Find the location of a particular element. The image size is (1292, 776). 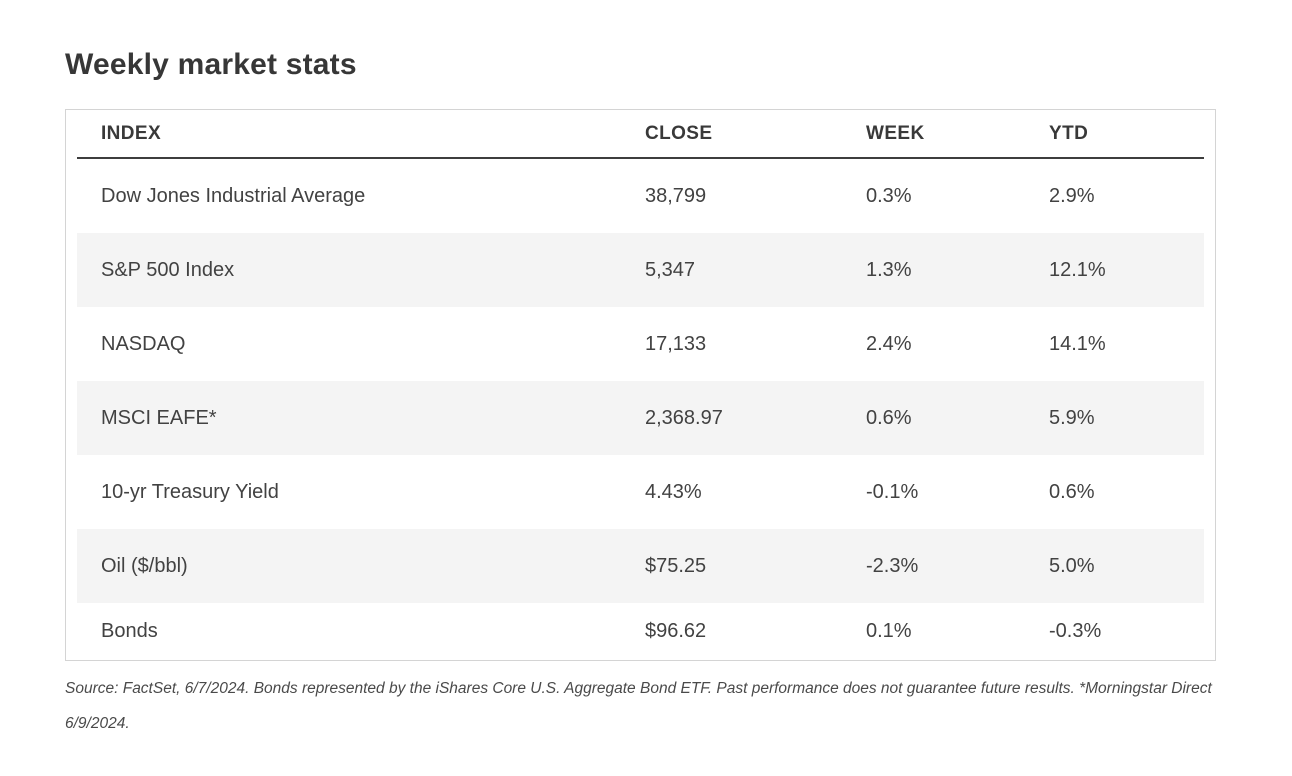

cell-week: 0.3% is located at coordinates (889, 195).